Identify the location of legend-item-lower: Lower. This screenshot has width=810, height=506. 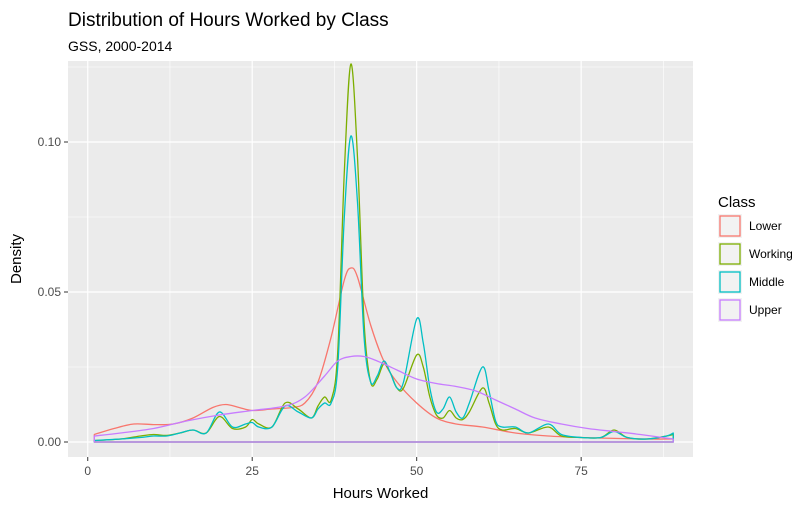
(750, 226).